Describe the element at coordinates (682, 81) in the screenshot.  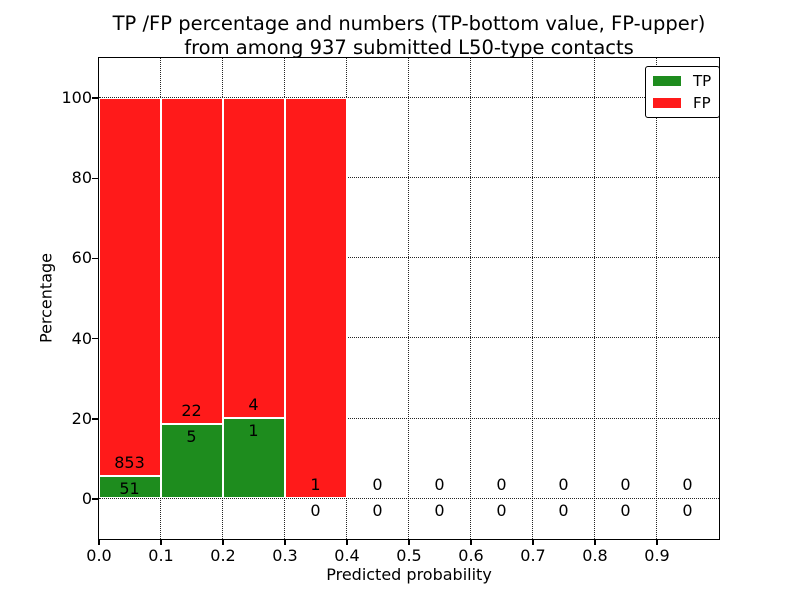
I see `legend-item-tp: TP` at that location.